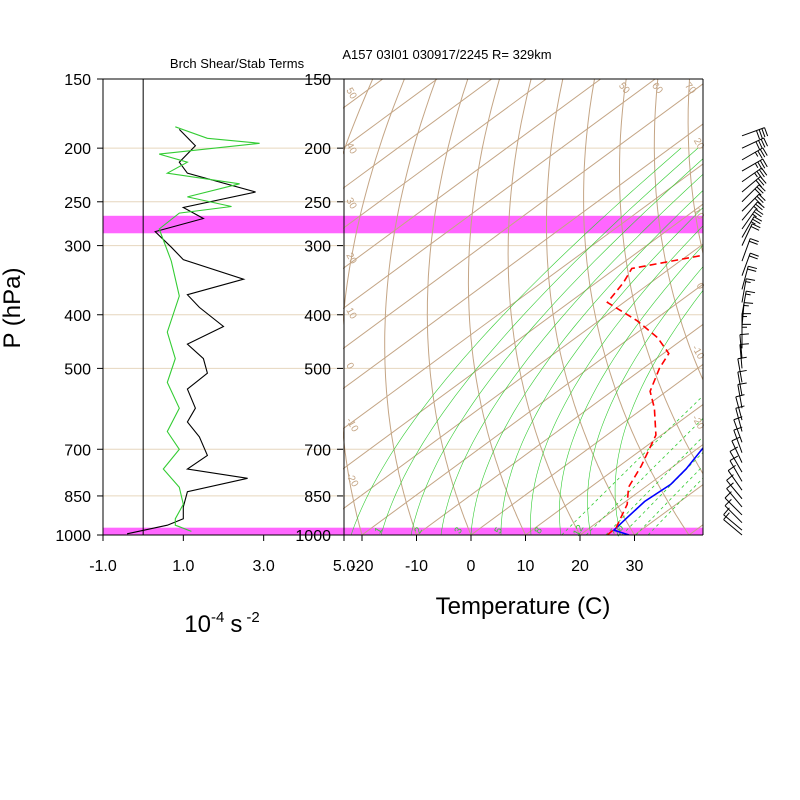 The height and width of the screenshot is (800, 800). I want to click on moist-adiabat-label: 3, so click(459, 530).